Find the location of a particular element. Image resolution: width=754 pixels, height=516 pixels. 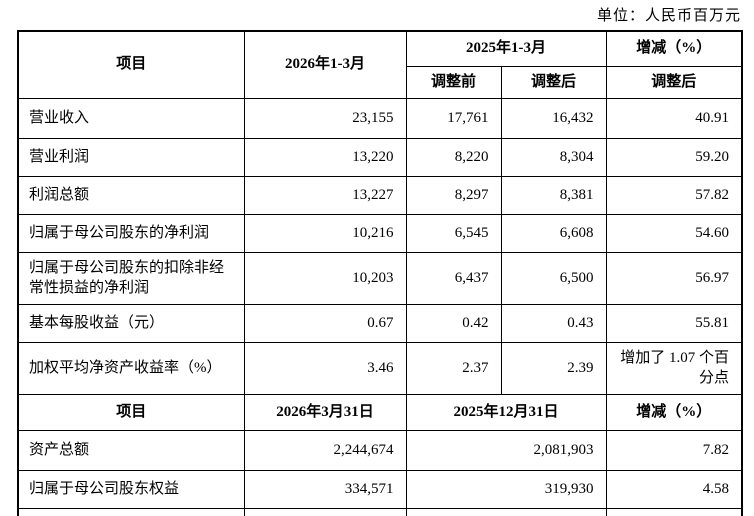

table-row: 归属于母公司股东权益 334,571 319,930 4.58 is located at coordinates (380, 489).